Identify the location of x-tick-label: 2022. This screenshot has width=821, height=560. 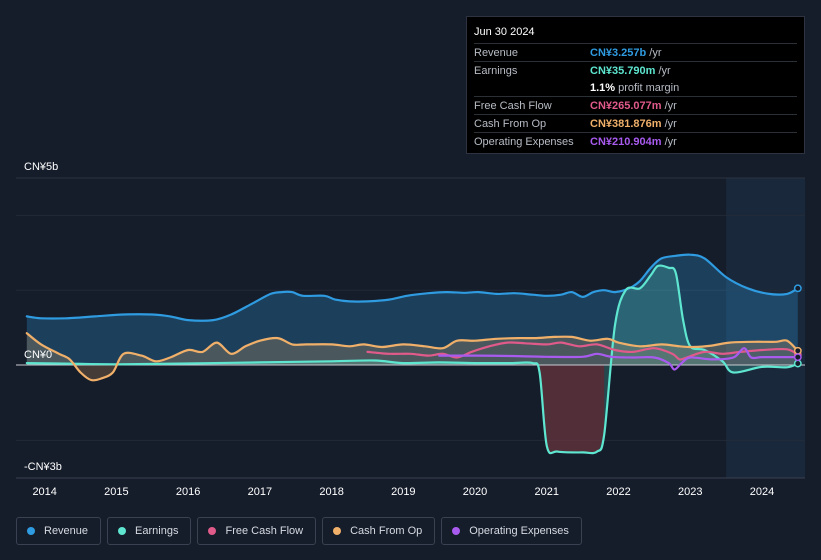
(618, 492).